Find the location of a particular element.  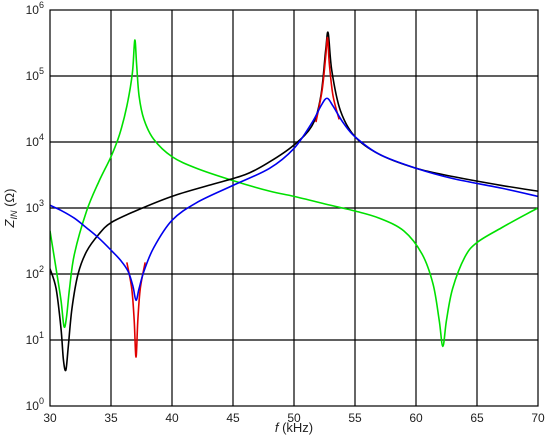

y-tick-label: 10³ is located at coordinates (35, 206).